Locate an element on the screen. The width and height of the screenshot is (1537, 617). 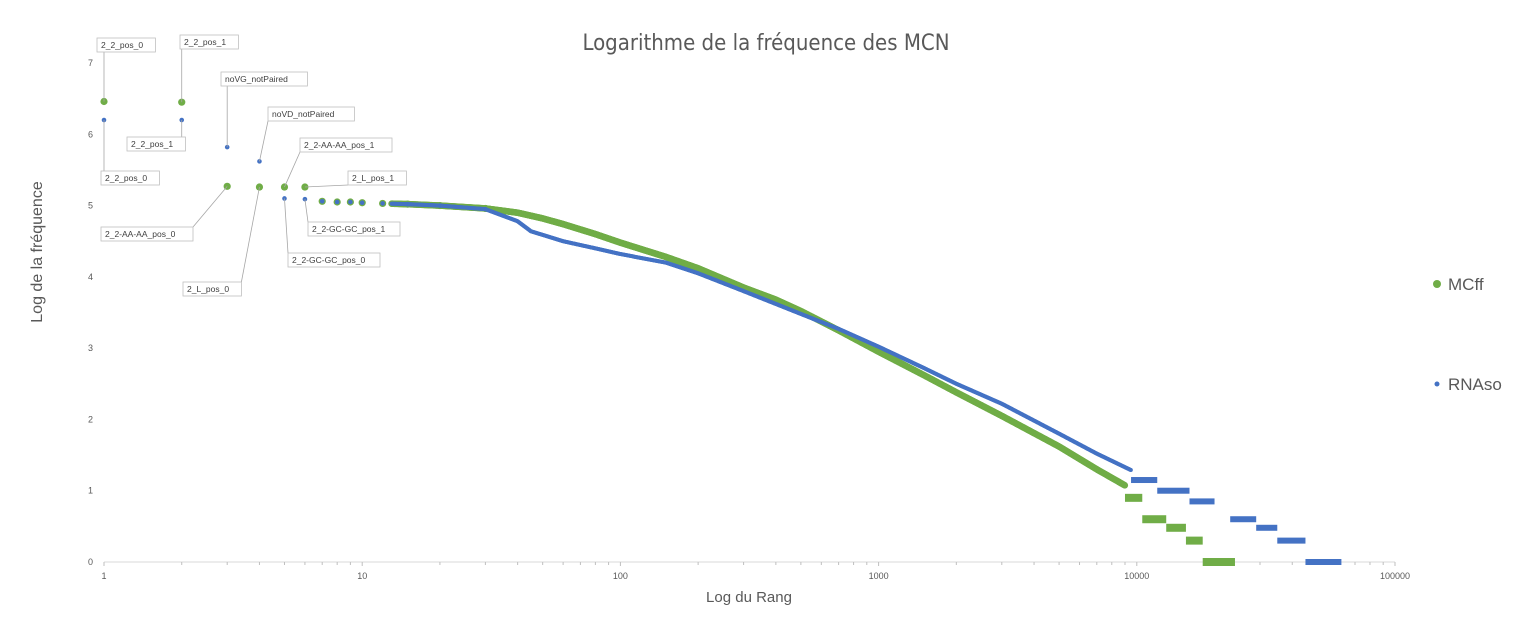
x-tick-label: 100 is located at coordinates (620, 576).